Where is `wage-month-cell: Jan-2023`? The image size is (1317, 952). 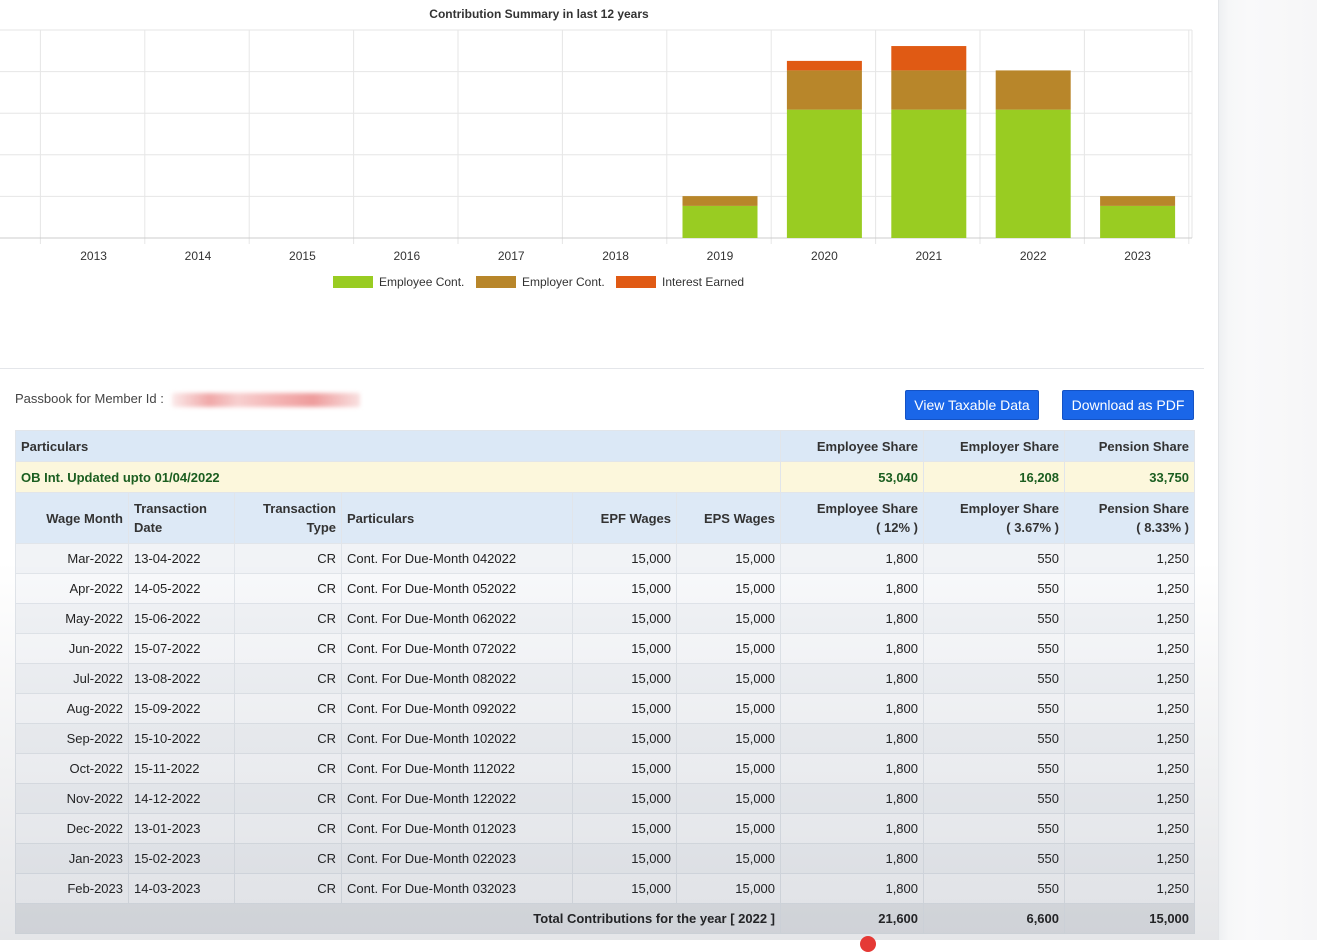 wage-month-cell: Jan-2023 is located at coordinates (72, 858).